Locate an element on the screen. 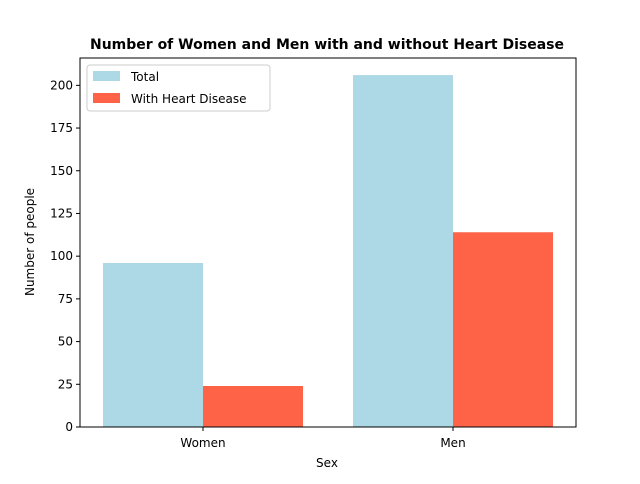  x-axis-label: Sex is located at coordinates (327, 463).